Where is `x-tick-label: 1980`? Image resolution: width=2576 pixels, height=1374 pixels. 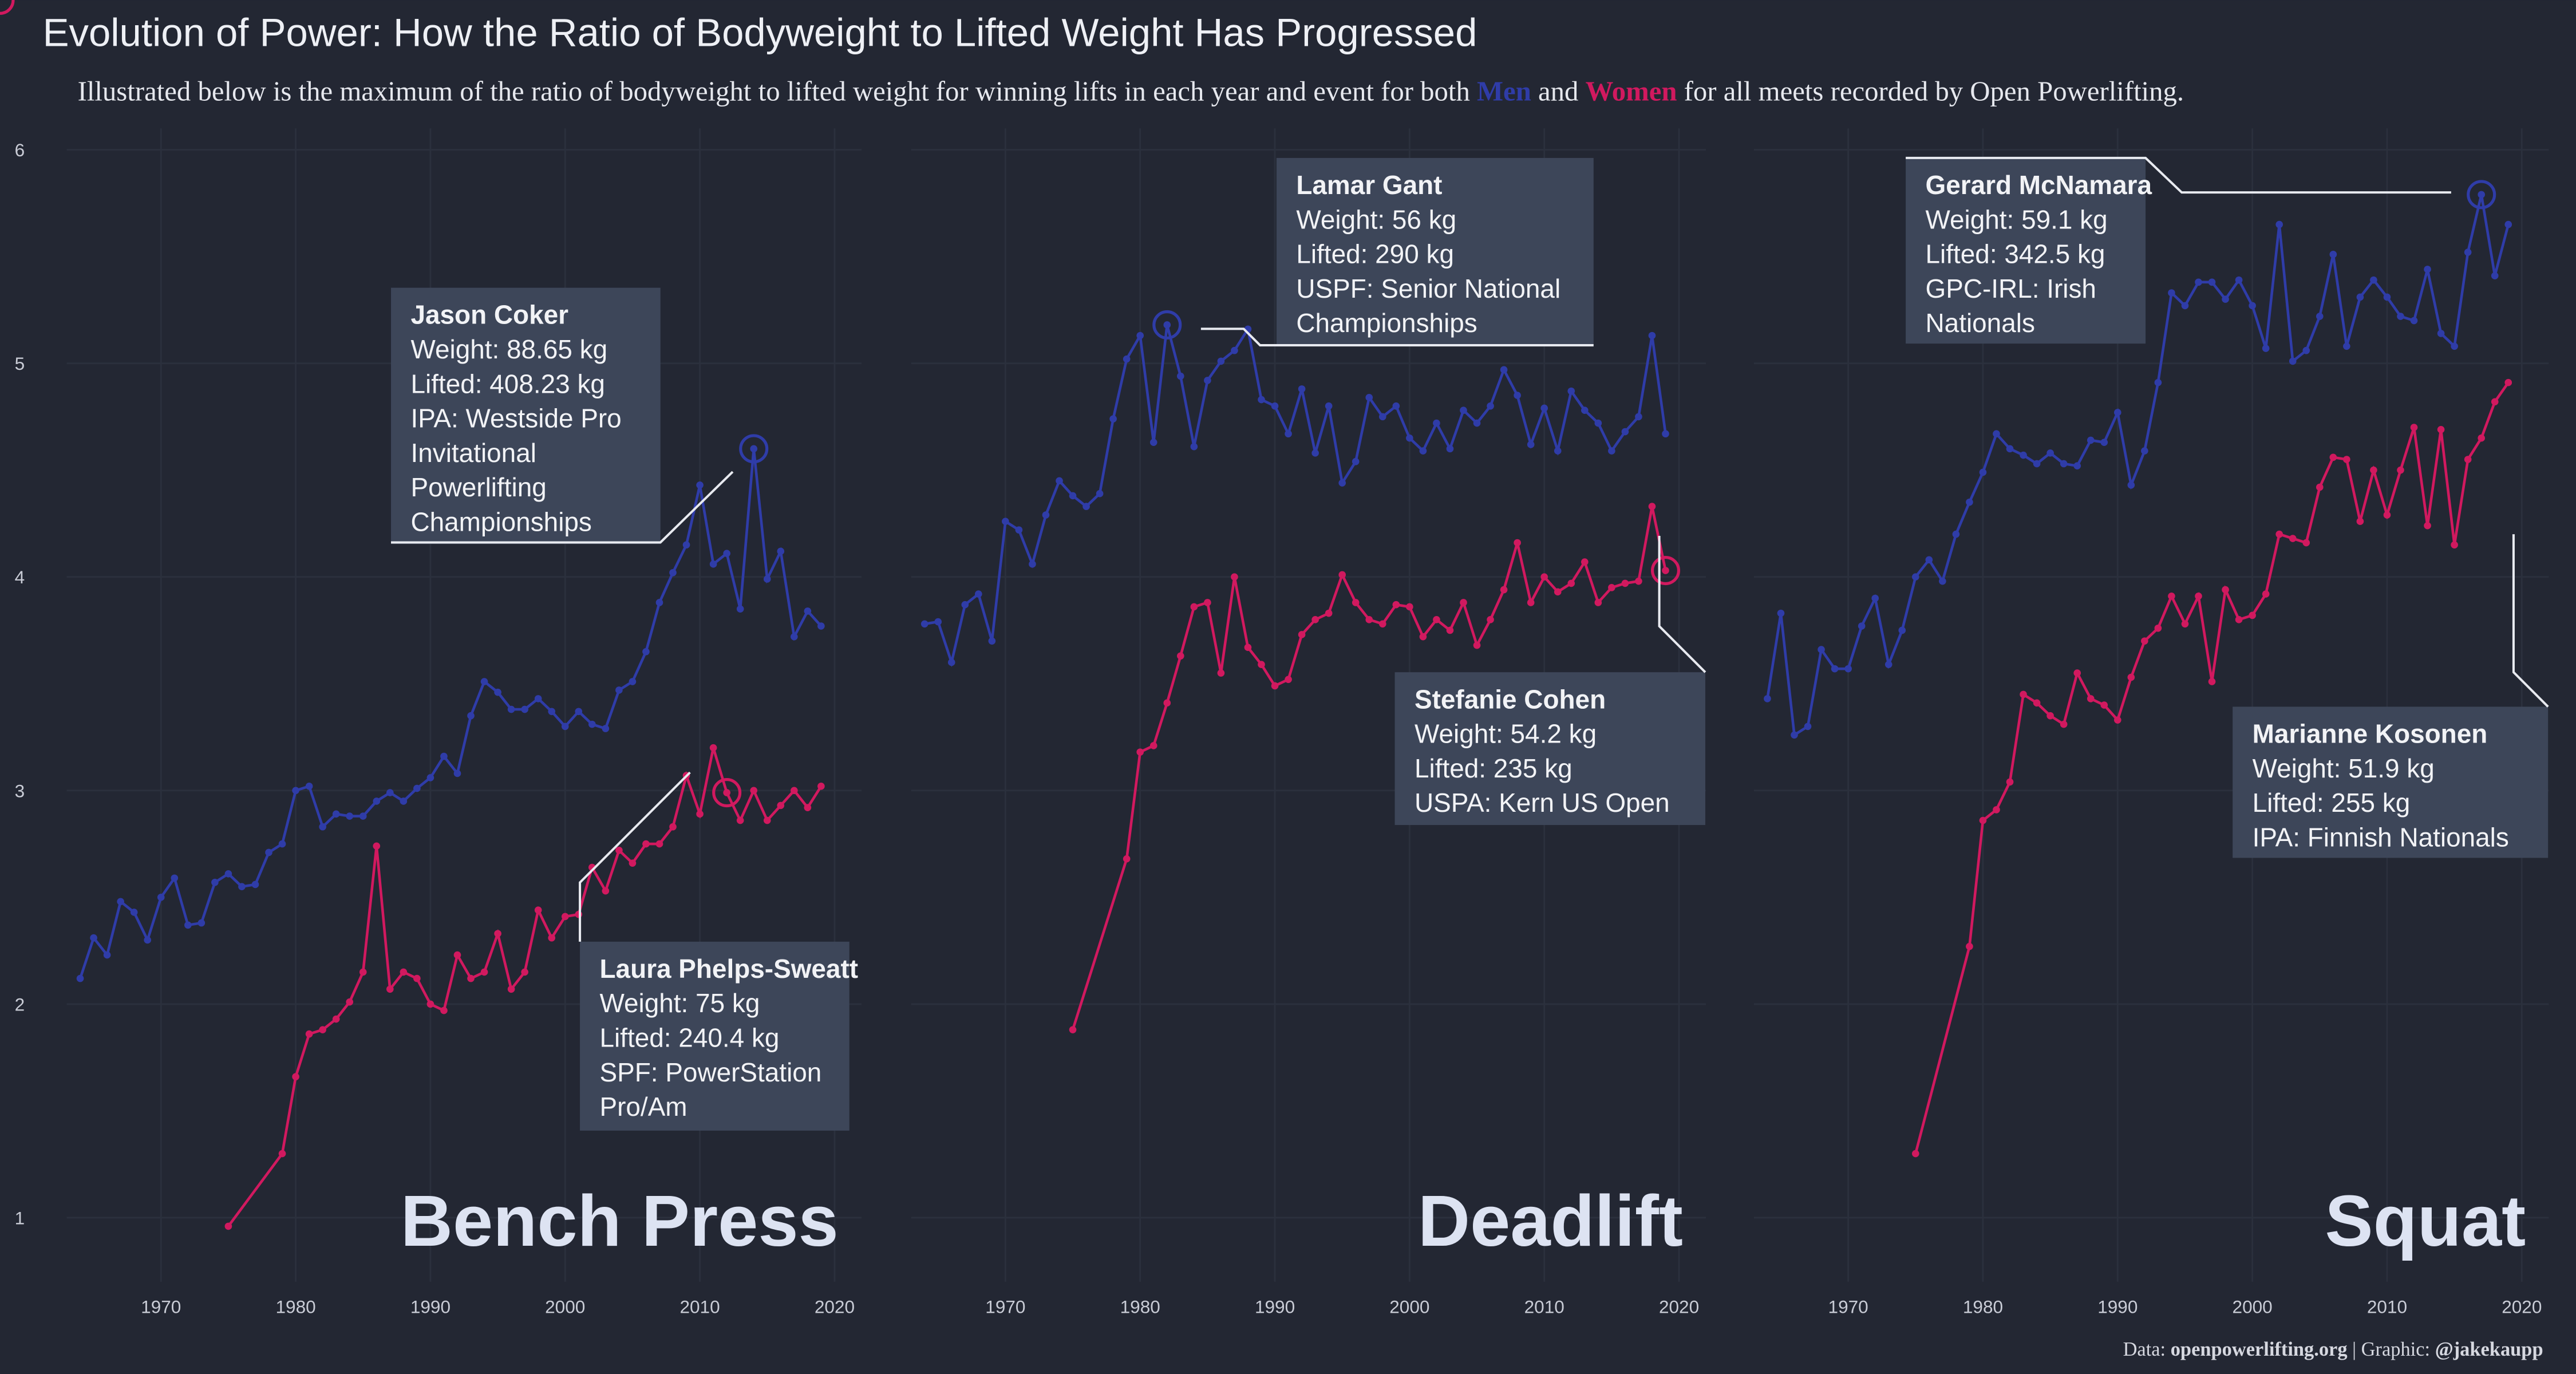
x-tick-label: 1980 is located at coordinates (295, 1306).